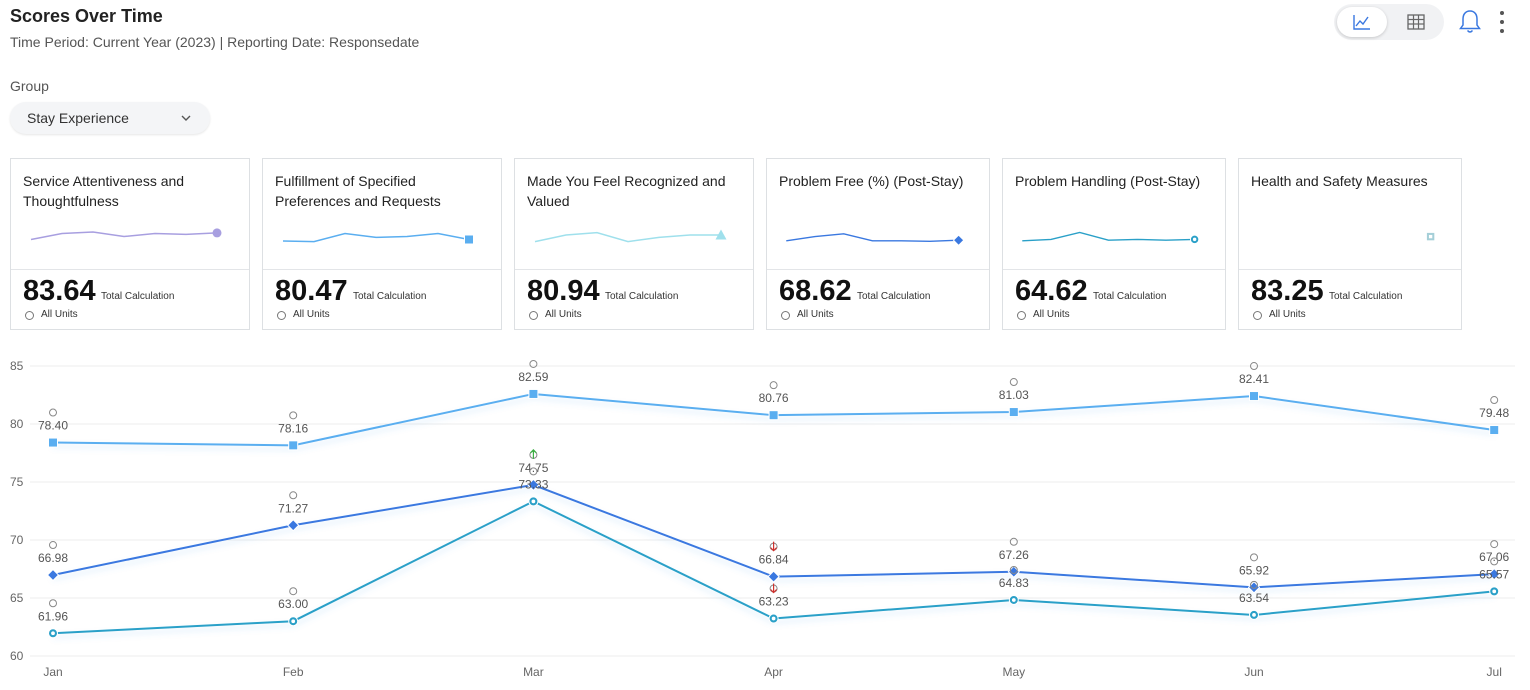  Describe the element at coordinates (29, 86) in the screenshot. I see `group-label: Group` at that location.